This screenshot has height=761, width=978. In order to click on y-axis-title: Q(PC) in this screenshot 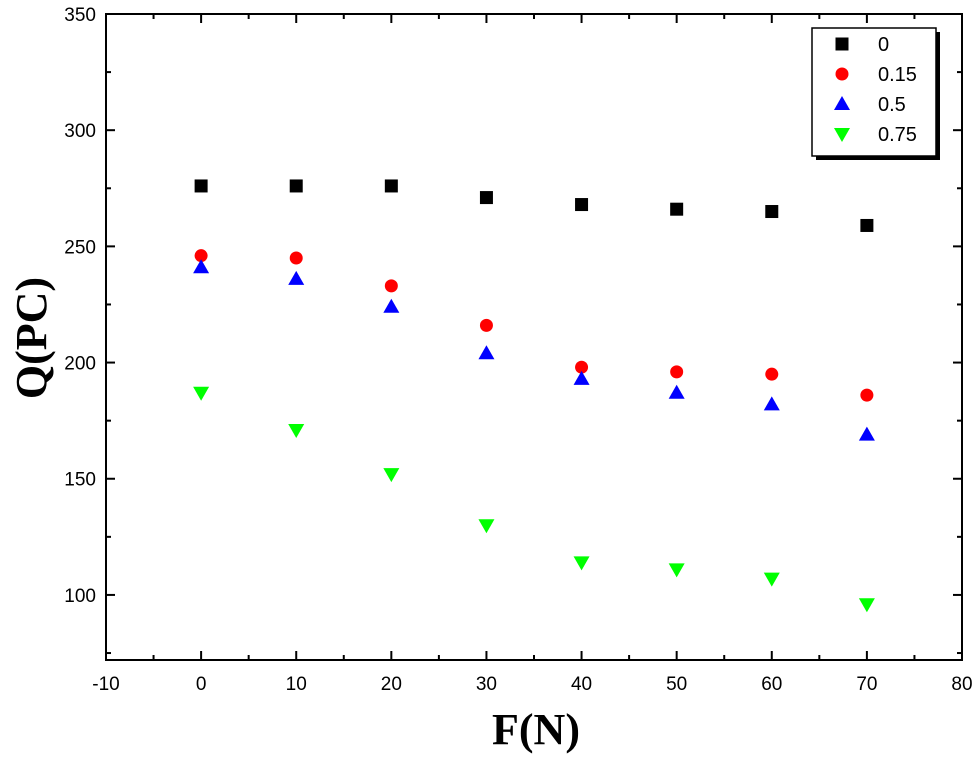, I will do `click(31, 338)`.